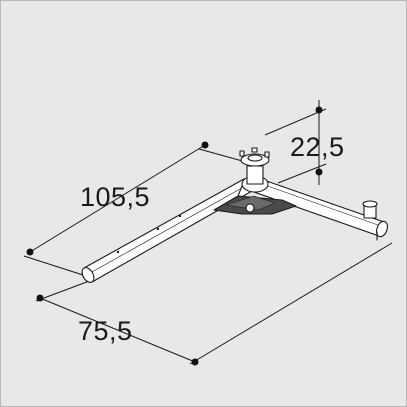 This screenshot has height=407, width=407. I want to click on dot-length-right, so click(205, 145).